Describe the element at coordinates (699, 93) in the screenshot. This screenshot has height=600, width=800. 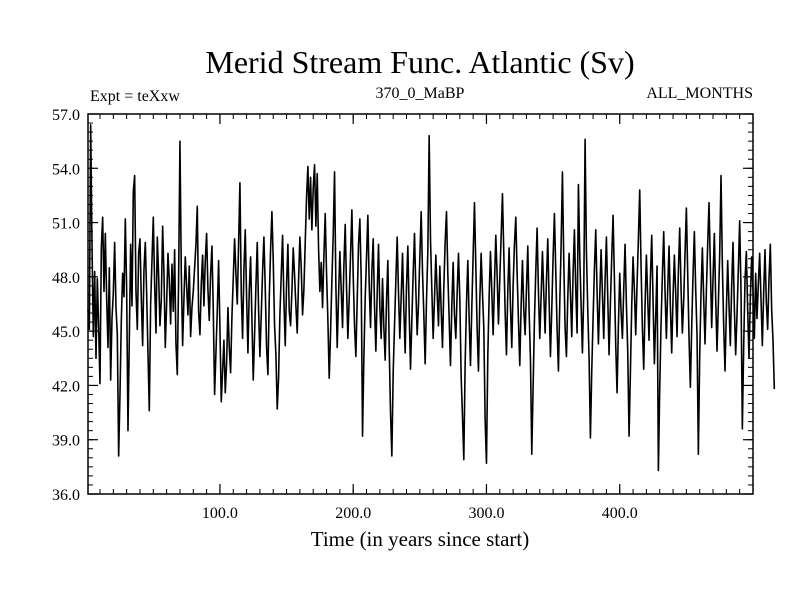
I see `months-label: ALL_MONTHS` at that location.